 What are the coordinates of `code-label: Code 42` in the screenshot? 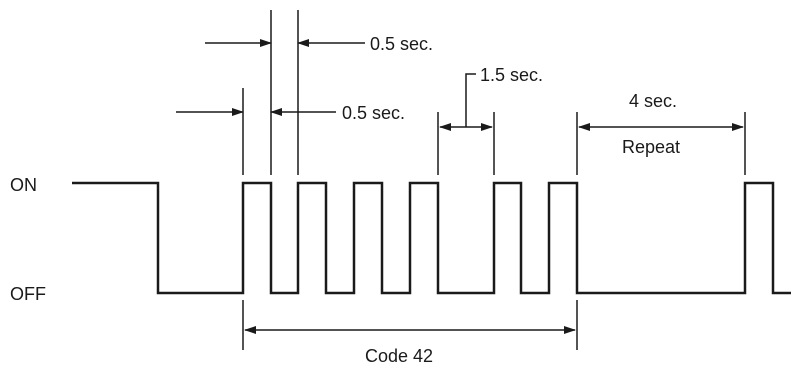 It's located at (399, 356).